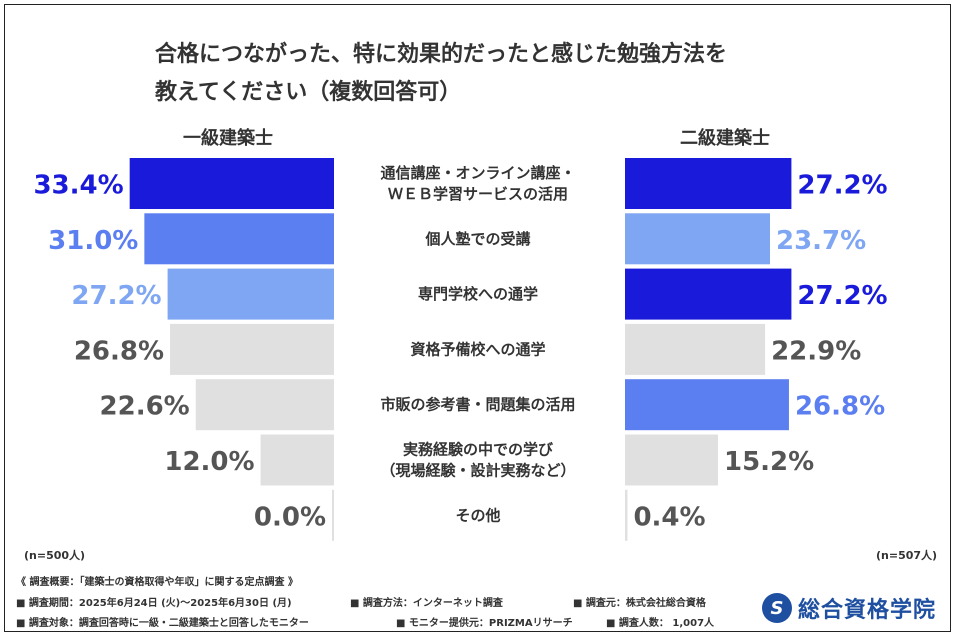 The width and height of the screenshot is (957, 638). I want to click on footer-period: ■ 調査期間：2025年6月24日 (火)〜2025年6月30日 (月), so click(154, 603).